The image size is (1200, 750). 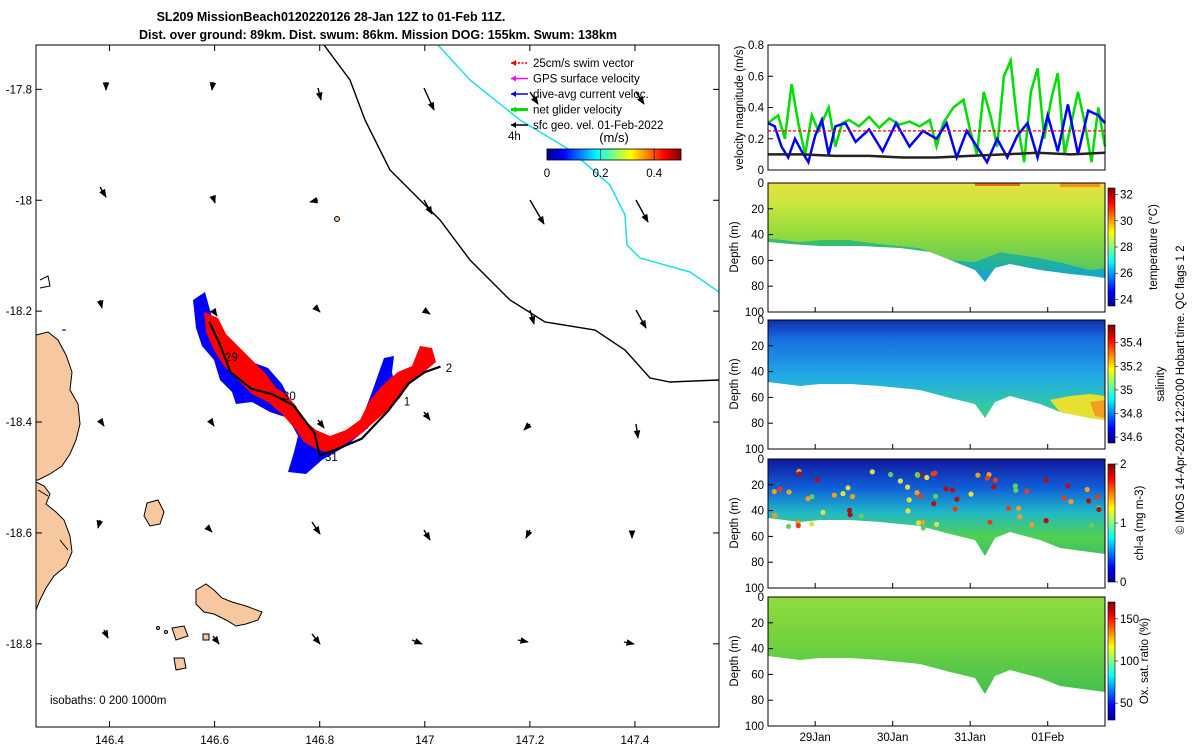 What do you see at coordinates (331, 458) in the screenshot?
I see `day-label: 31` at bounding box center [331, 458].